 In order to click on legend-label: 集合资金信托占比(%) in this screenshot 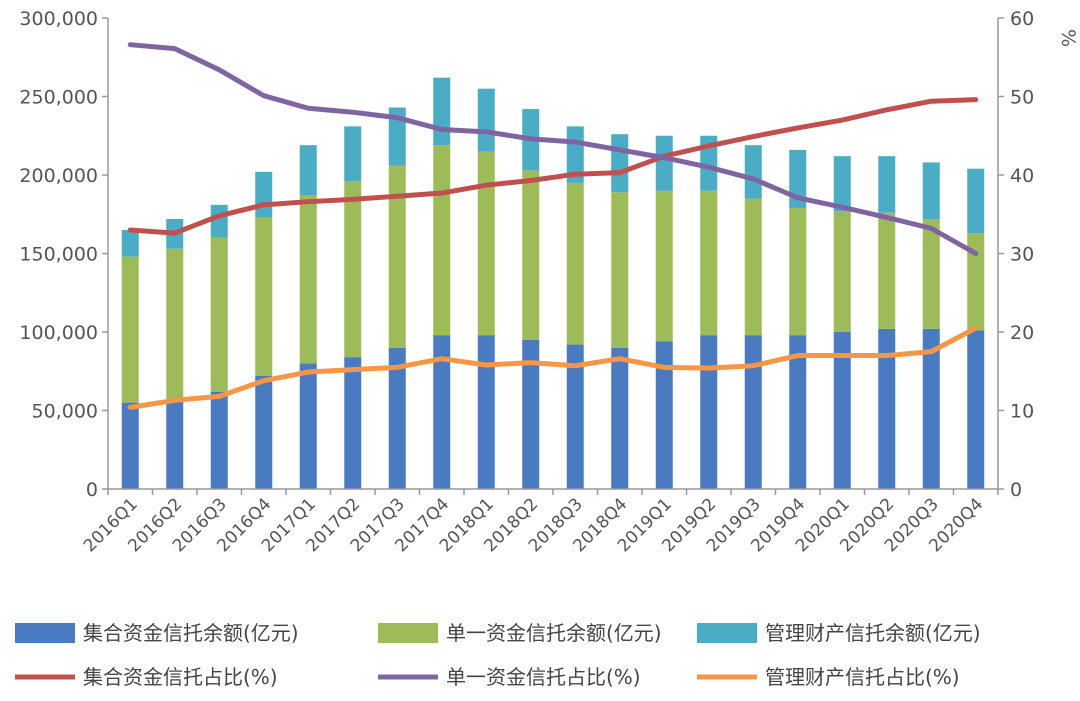, I will do `click(180, 677)`.